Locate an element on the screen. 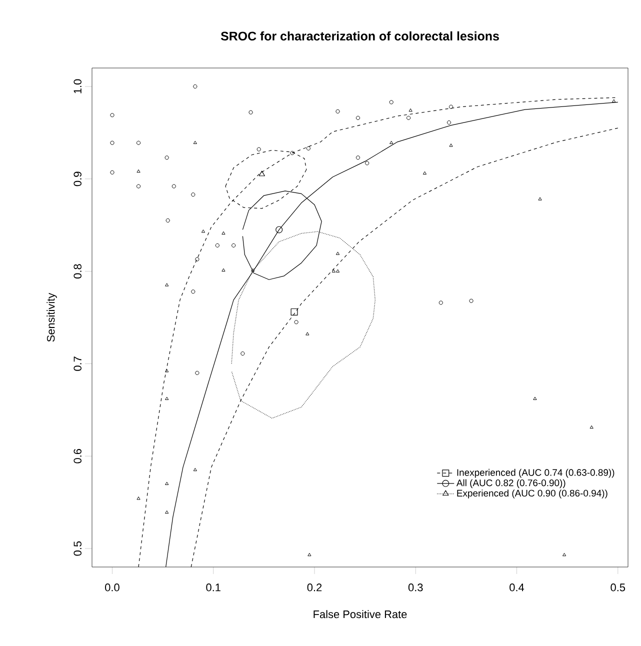 The image size is (641, 646). y-axis-title: Sensitivity is located at coordinates (51, 317).